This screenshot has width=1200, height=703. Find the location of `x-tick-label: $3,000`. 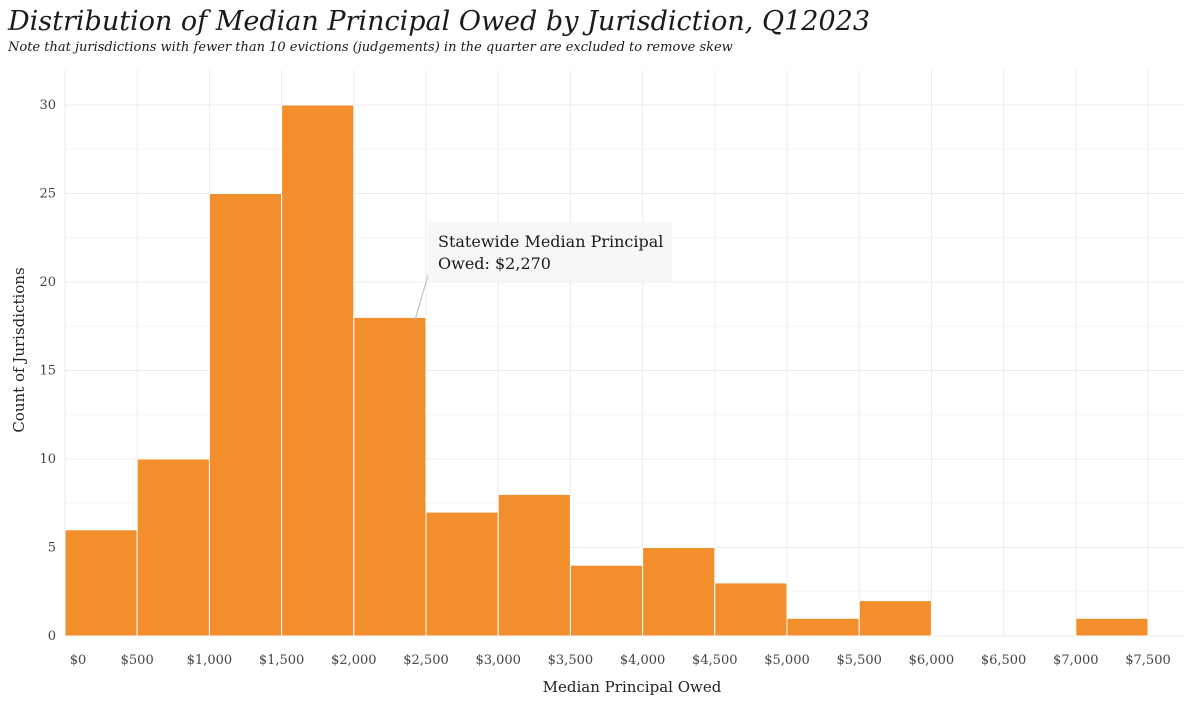

x-tick-label: $3,000 is located at coordinates (498, 660).